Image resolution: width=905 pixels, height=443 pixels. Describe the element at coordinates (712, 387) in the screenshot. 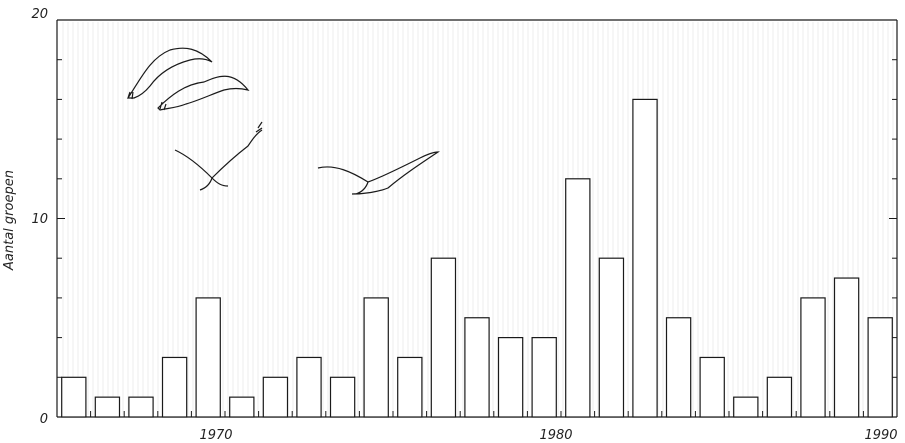

I see `bar-1985` at that location.